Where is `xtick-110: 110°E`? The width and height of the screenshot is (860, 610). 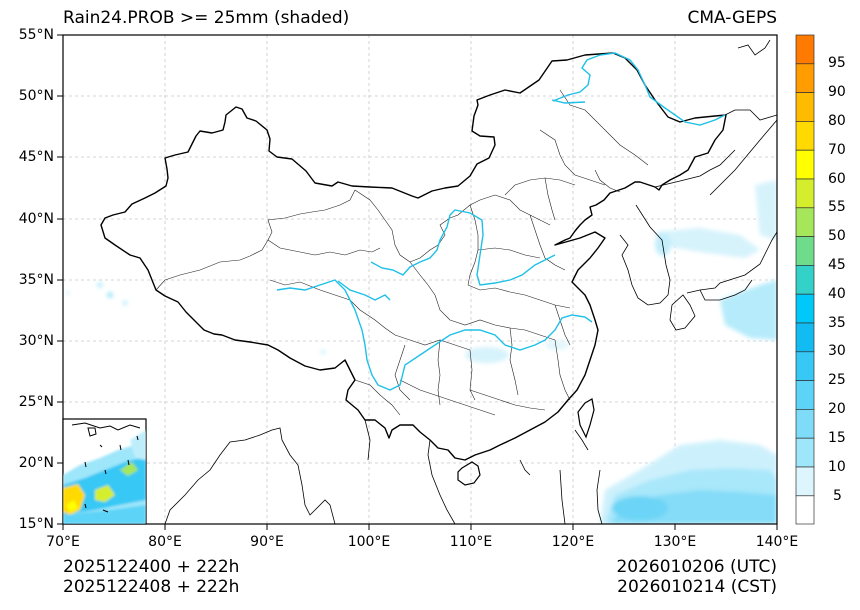
xtick-110: 110°E is located at coordinates (471, 542).